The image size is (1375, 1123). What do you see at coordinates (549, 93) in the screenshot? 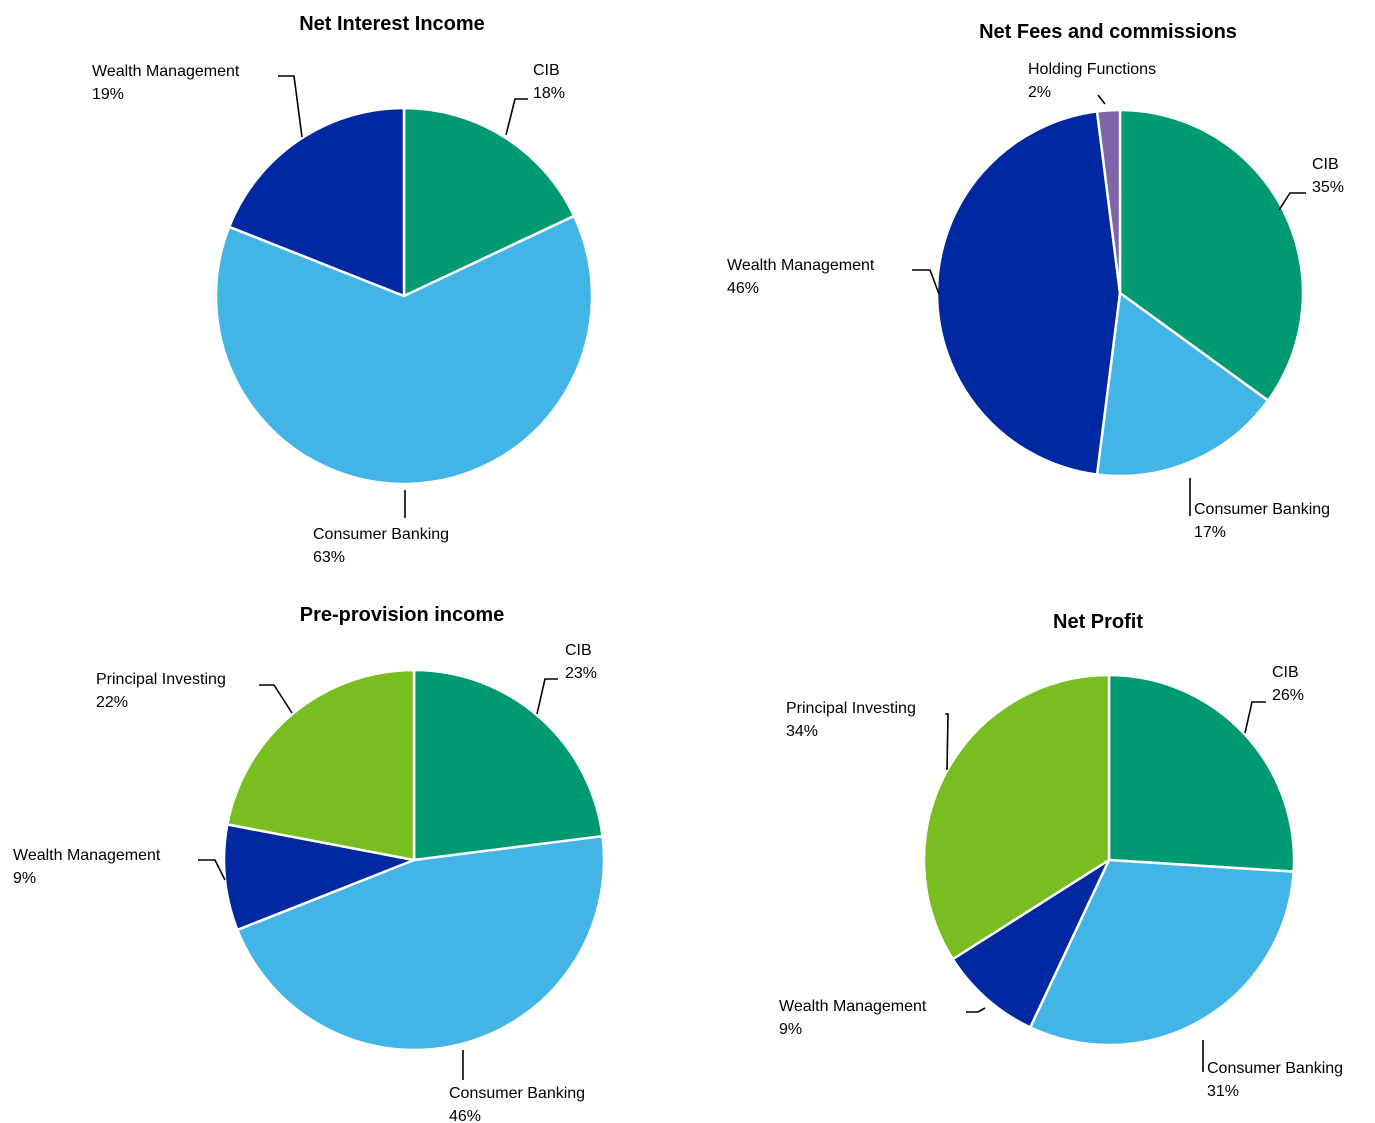
I see `slice-value-label-cib: 18%` at bounding box center [549, 93].